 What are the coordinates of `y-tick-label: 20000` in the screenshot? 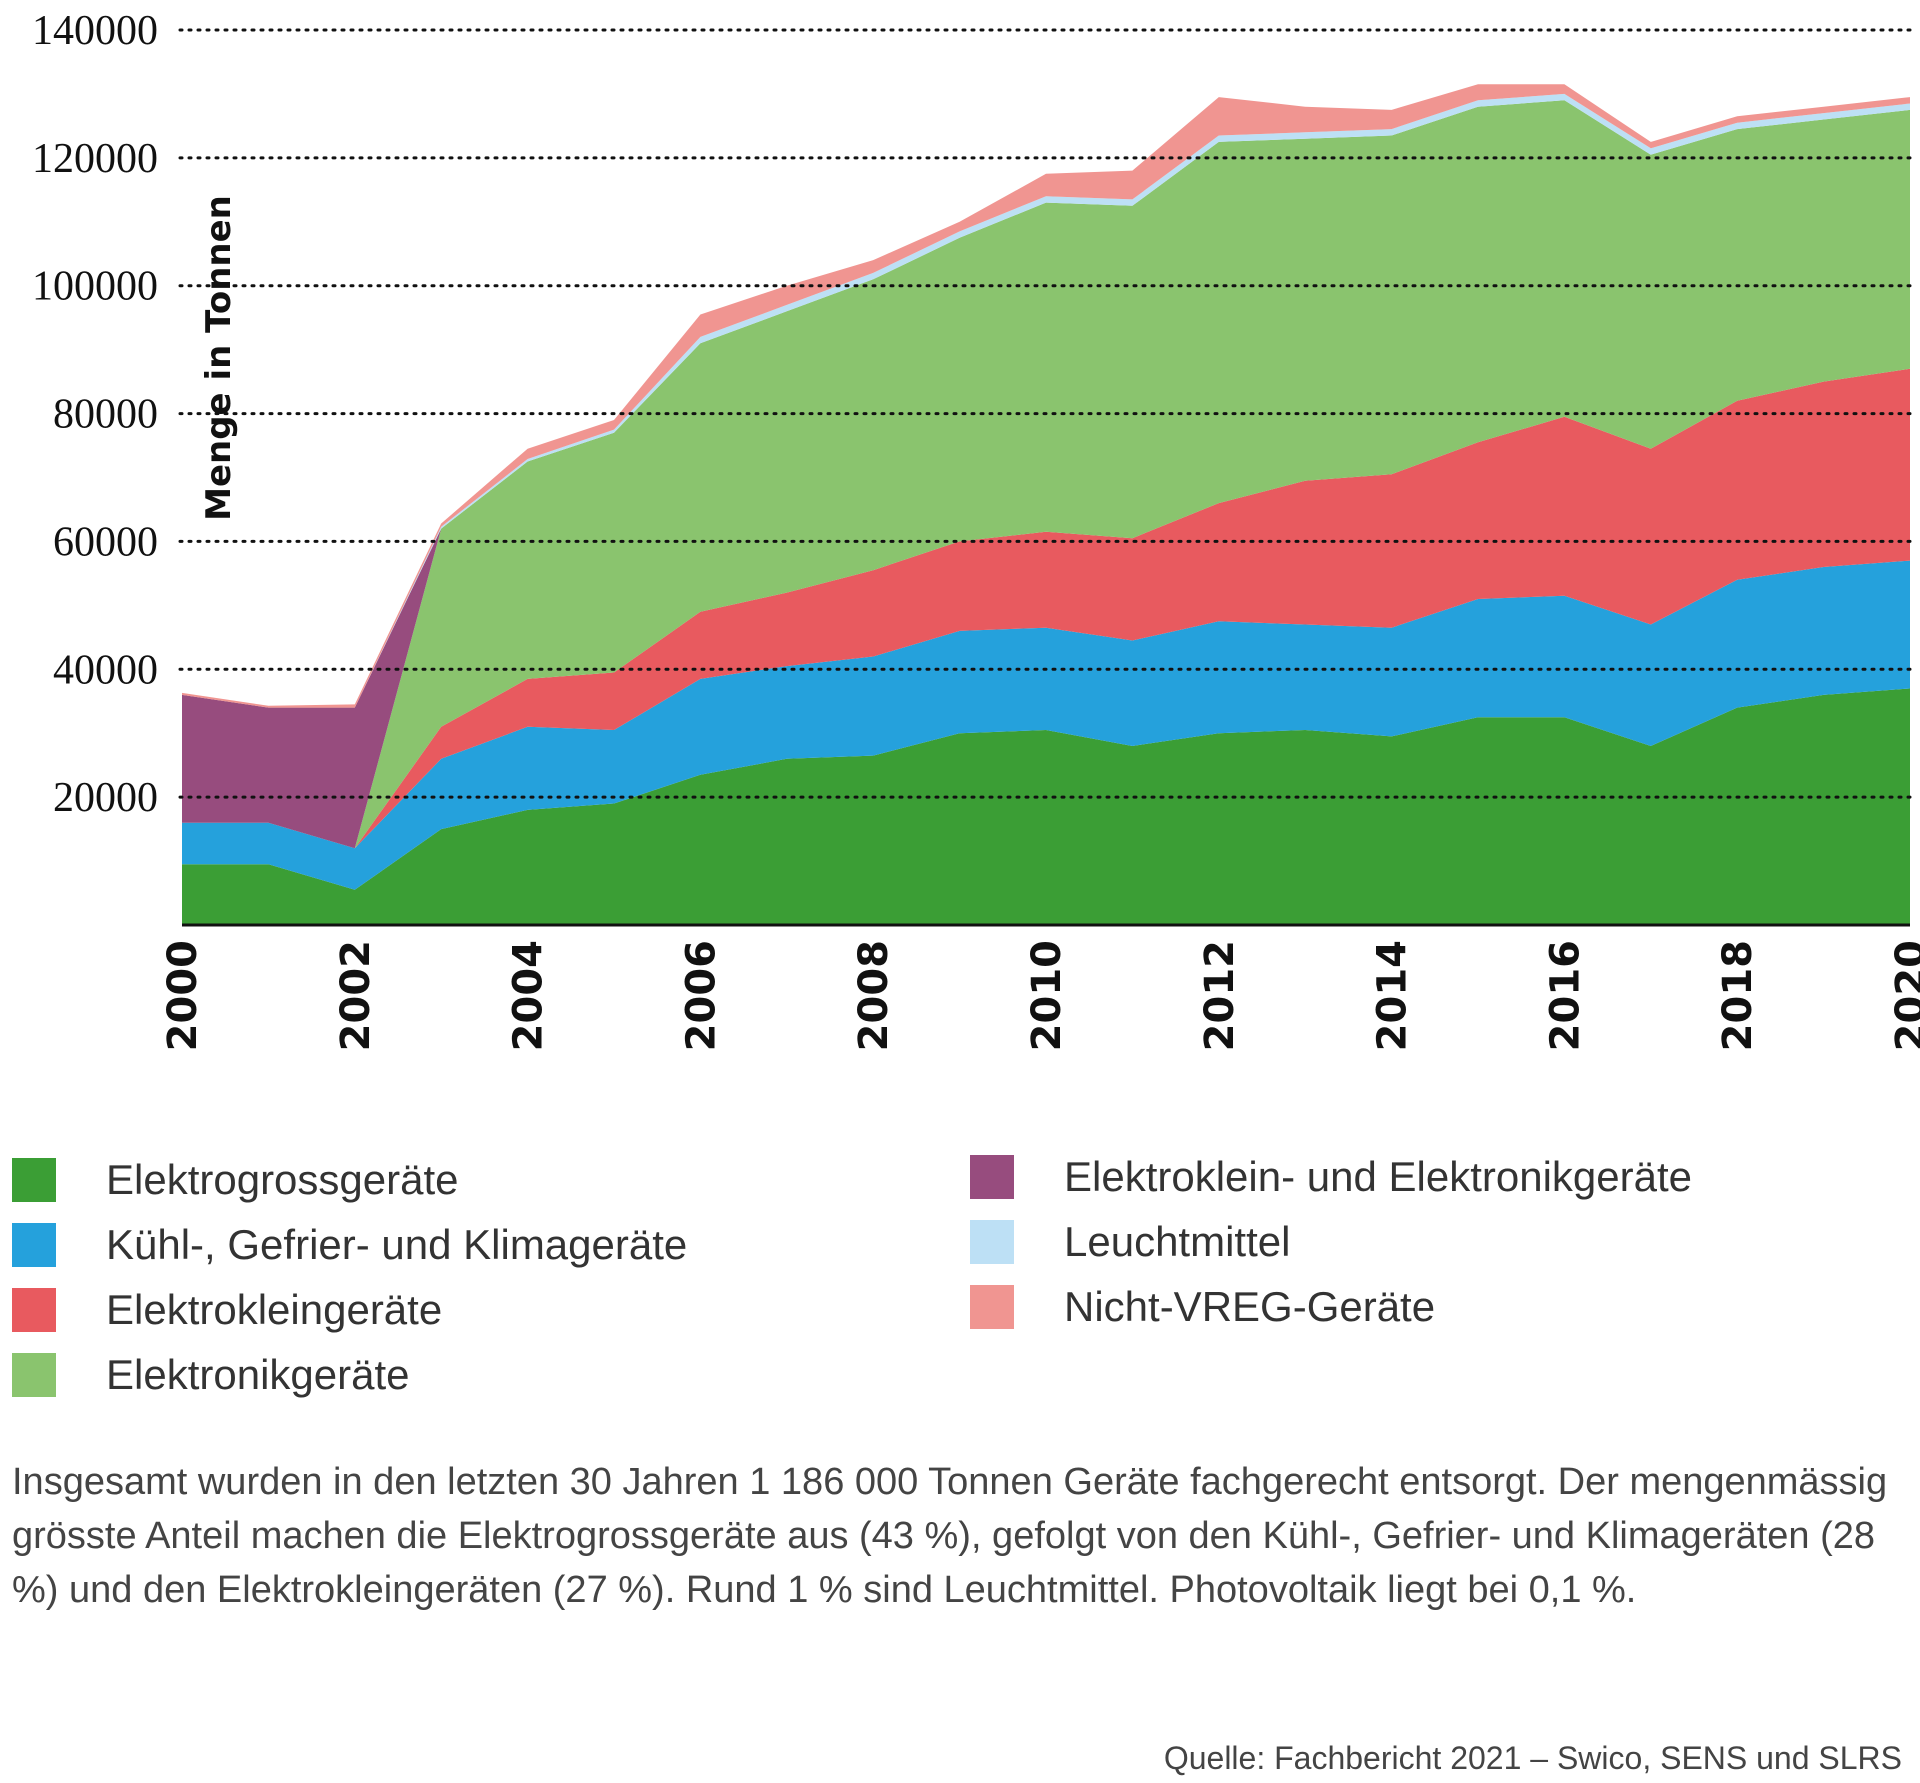 It's located at (105, 798).